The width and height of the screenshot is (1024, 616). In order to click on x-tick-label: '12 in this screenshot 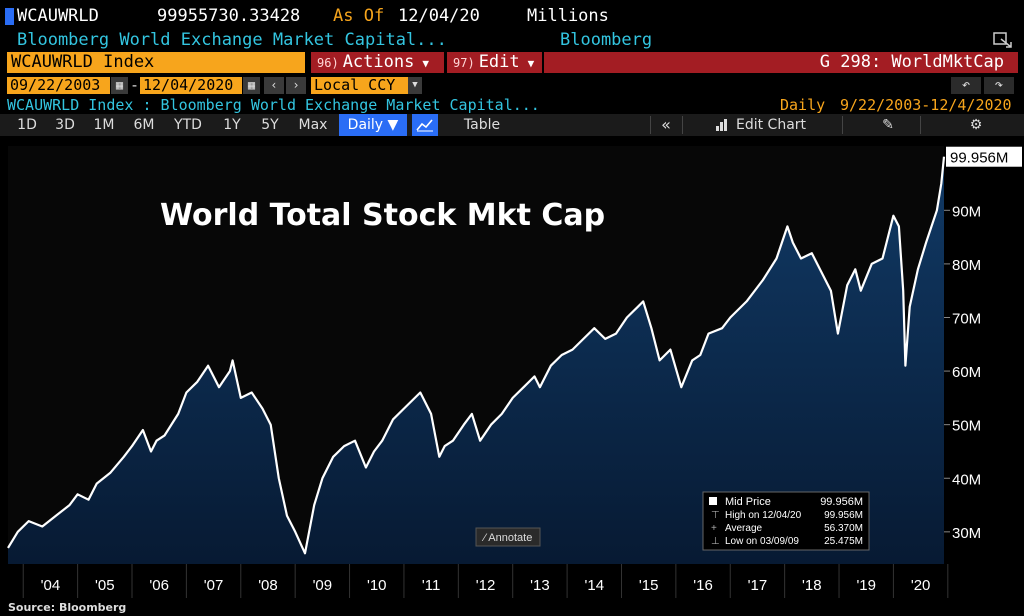, I will do `click(486, 585)`.